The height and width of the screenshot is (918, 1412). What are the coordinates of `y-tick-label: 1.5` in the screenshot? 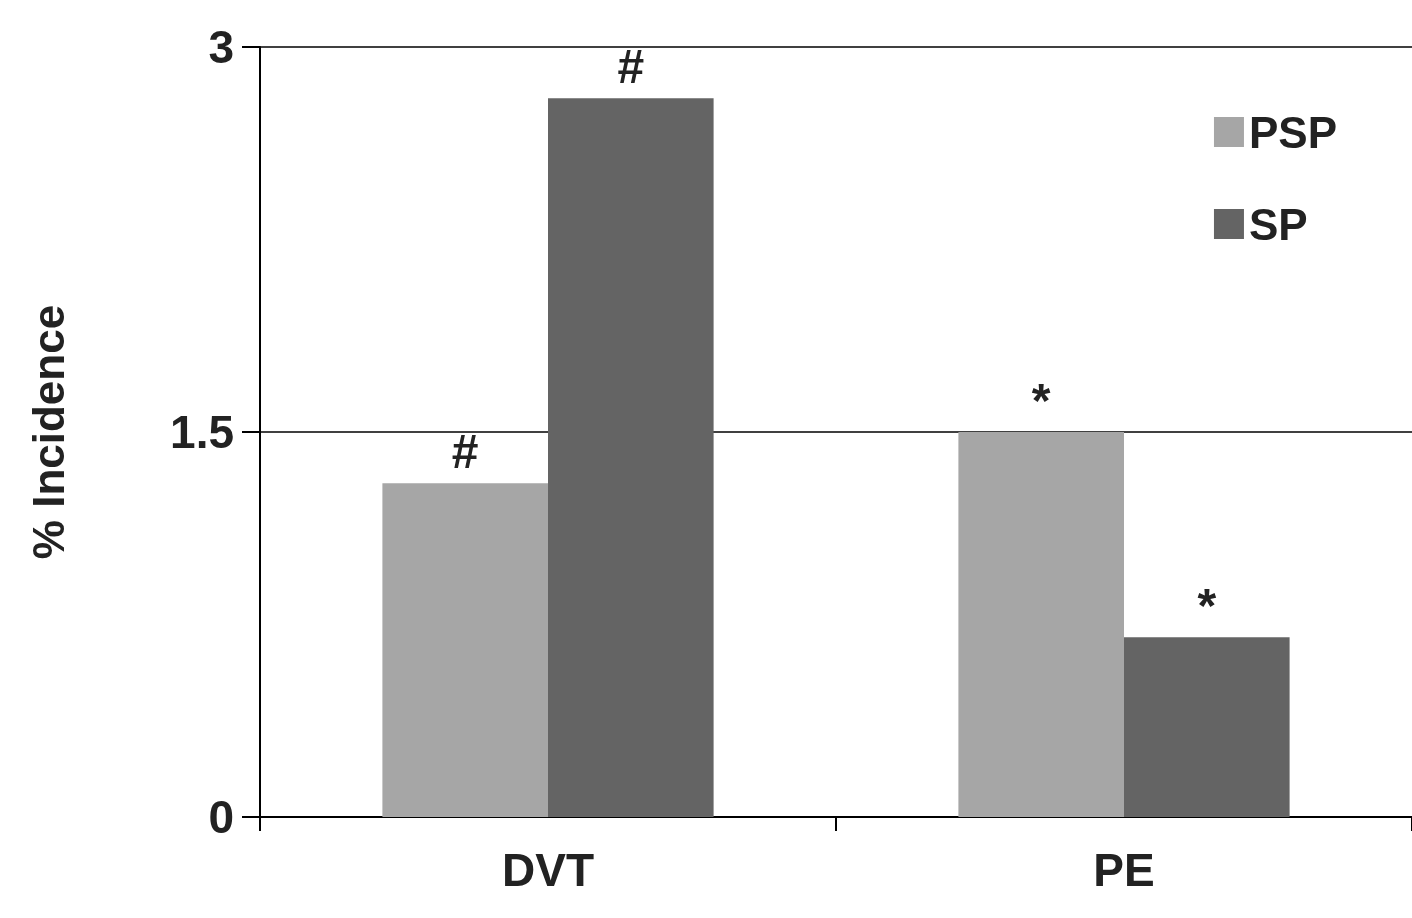 It's located at (202, 432).